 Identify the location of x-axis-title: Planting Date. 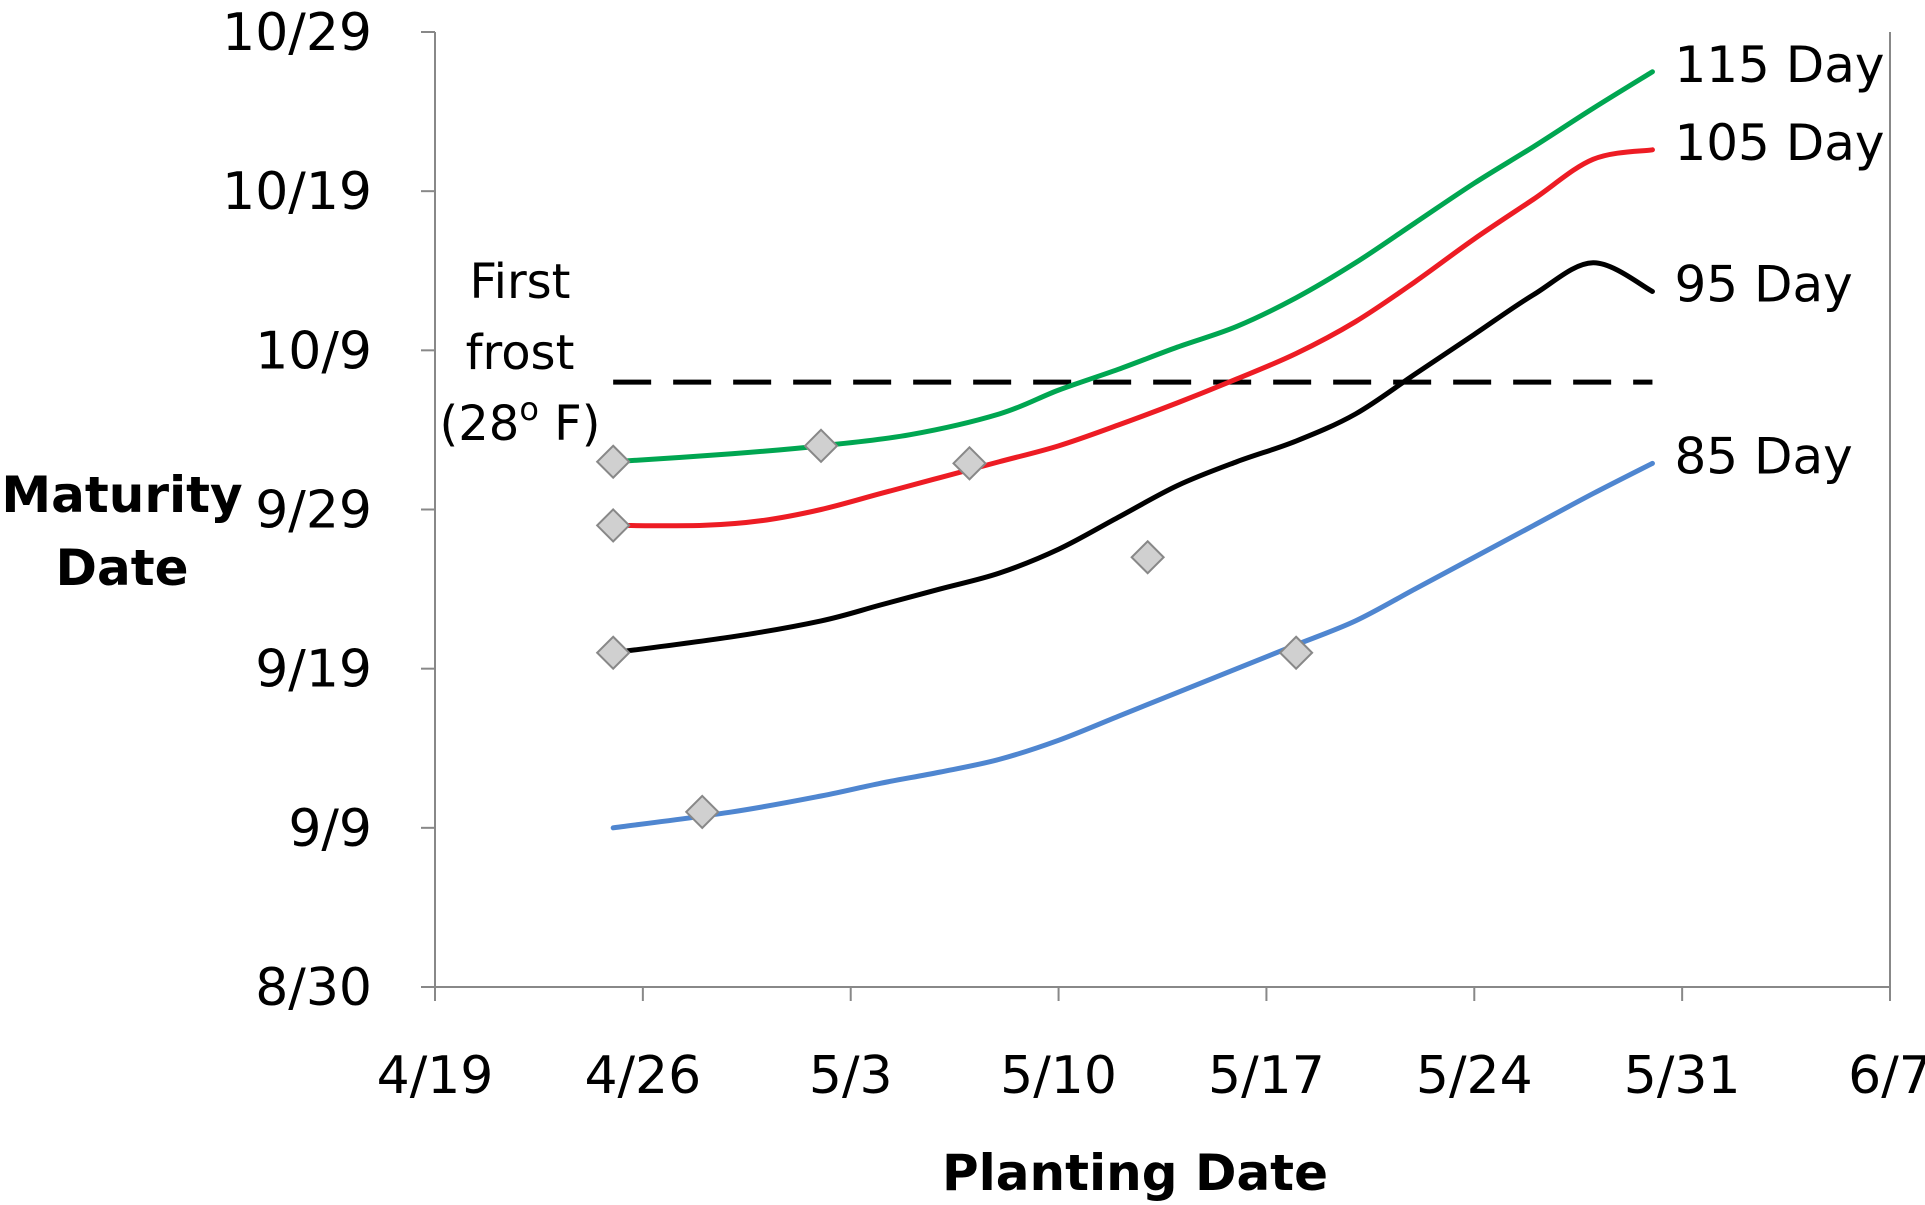
(1135, 1173).